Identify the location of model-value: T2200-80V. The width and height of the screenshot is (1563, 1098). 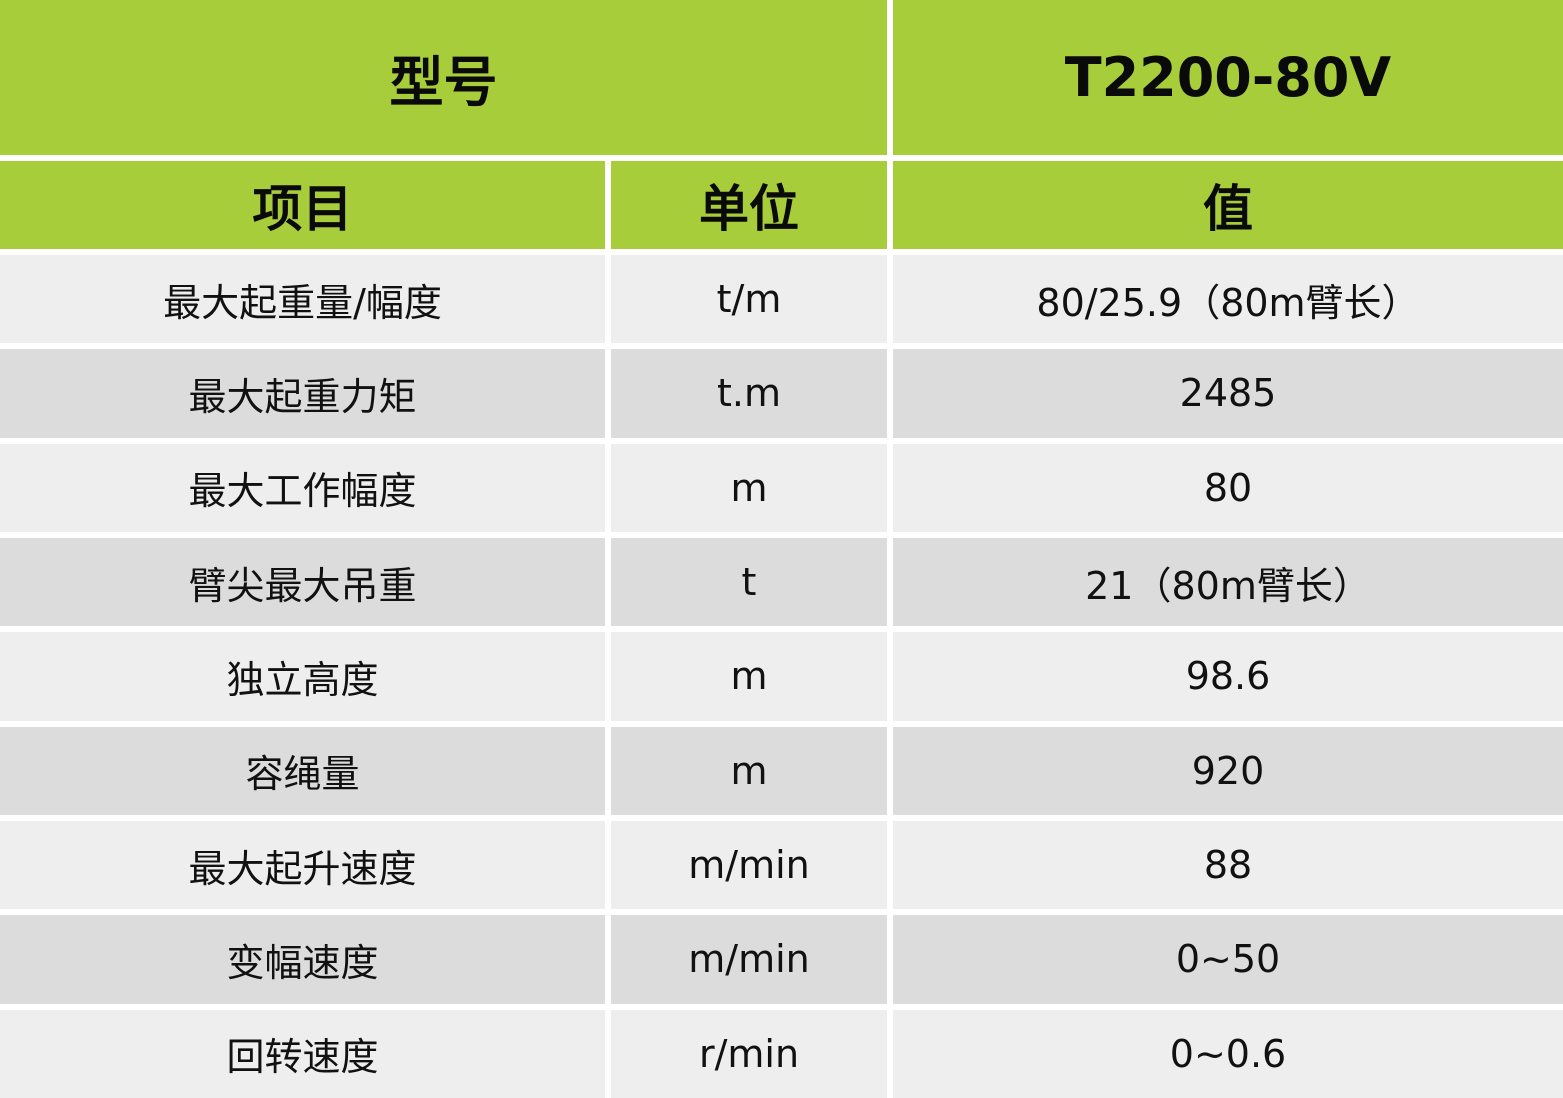
(1228, 77).